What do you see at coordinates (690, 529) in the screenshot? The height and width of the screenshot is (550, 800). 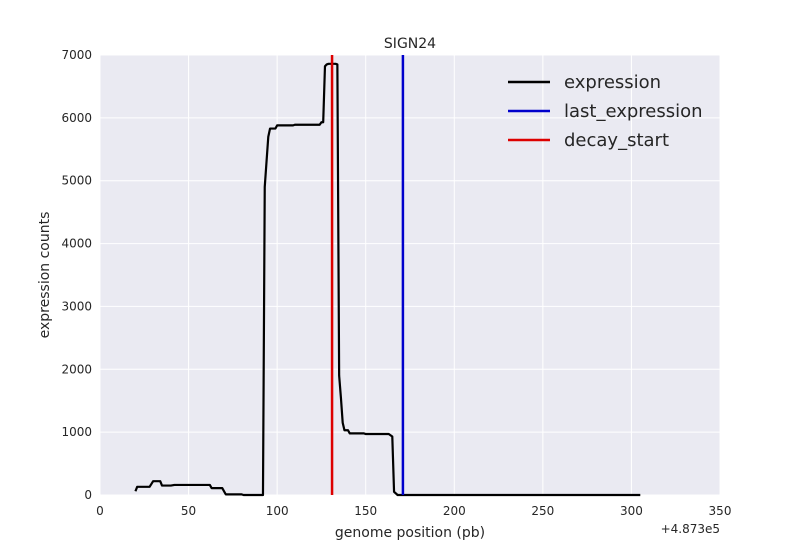 I see `x-offset-label: +4.873e5` at bounding box center [690, 529].